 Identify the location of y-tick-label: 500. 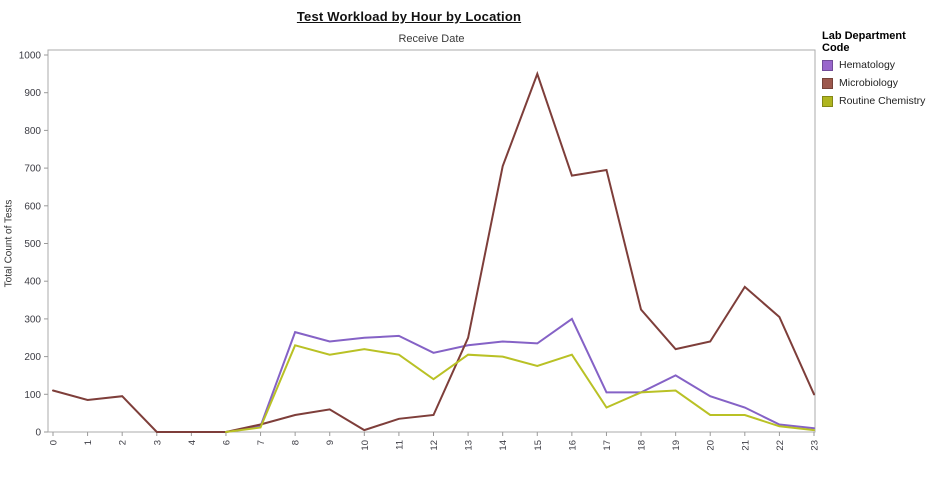
(32, 244).